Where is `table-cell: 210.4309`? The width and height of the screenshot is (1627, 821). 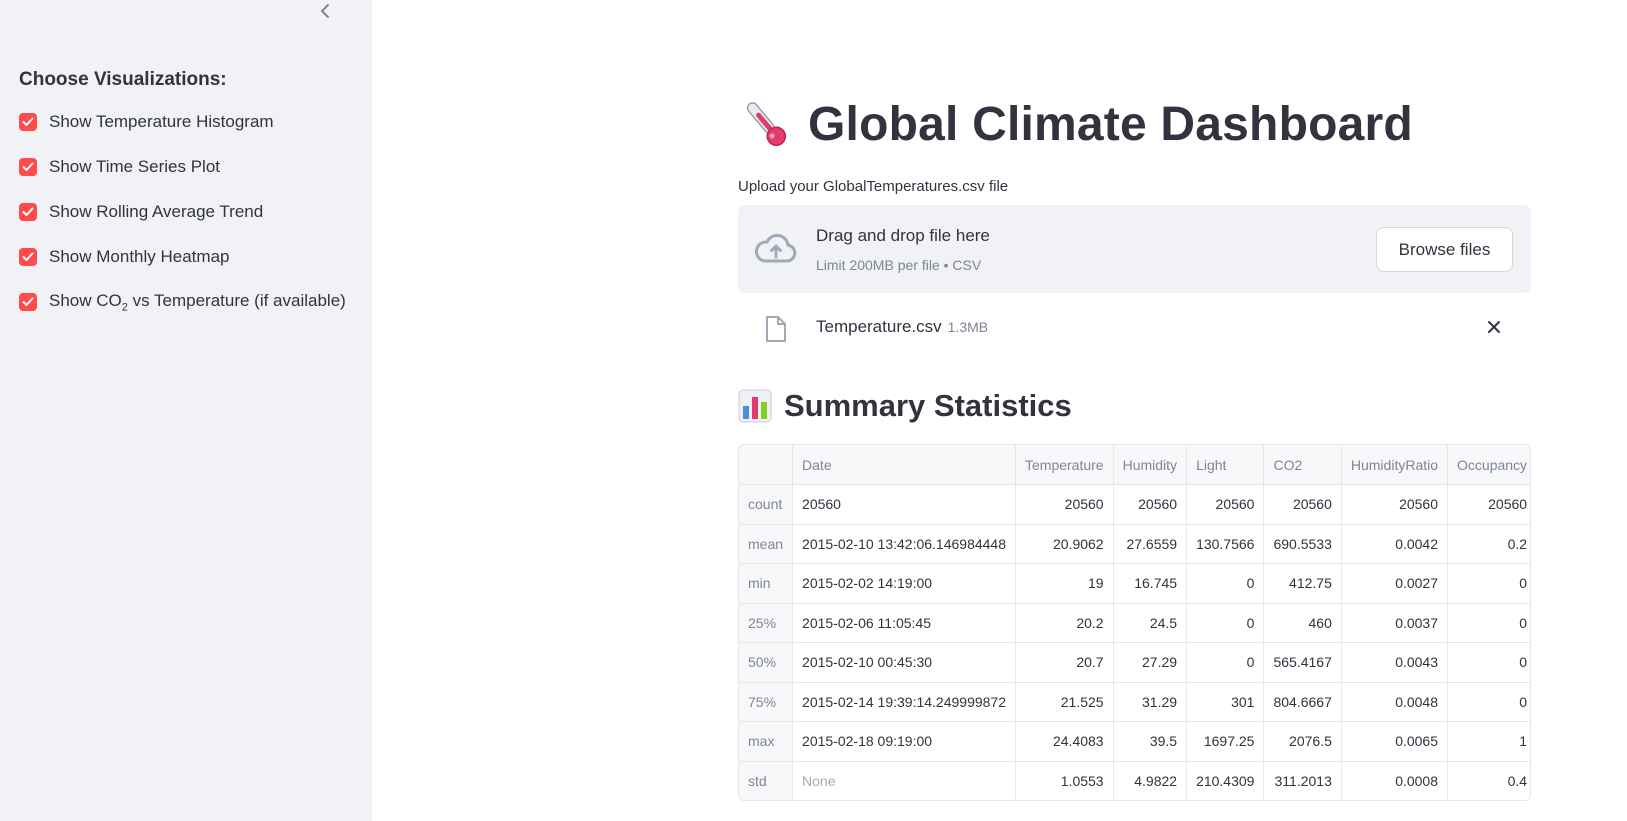
table-cell: 210.4309 is located at coordinates (1225, 780).